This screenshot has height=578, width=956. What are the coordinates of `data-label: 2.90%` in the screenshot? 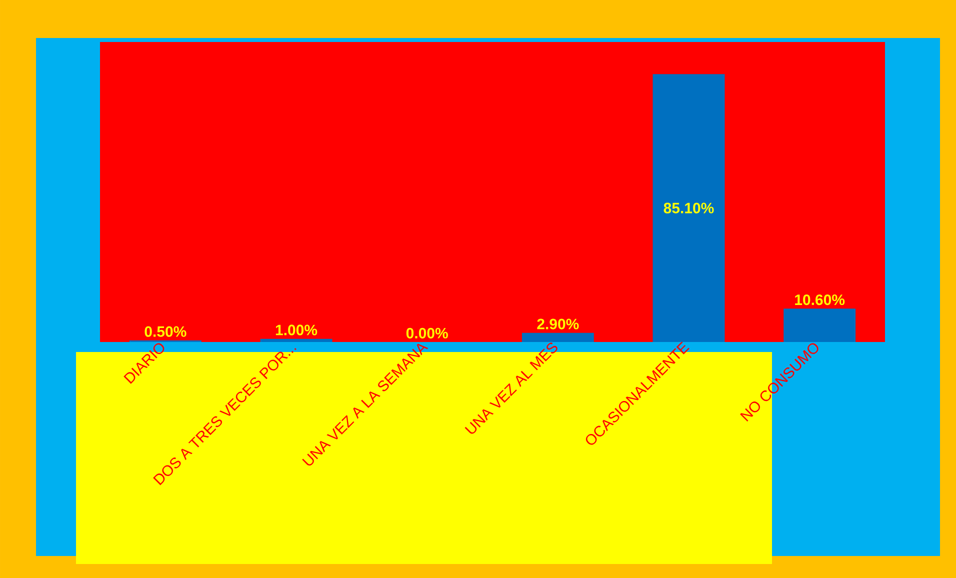 It's located at (558, 324).